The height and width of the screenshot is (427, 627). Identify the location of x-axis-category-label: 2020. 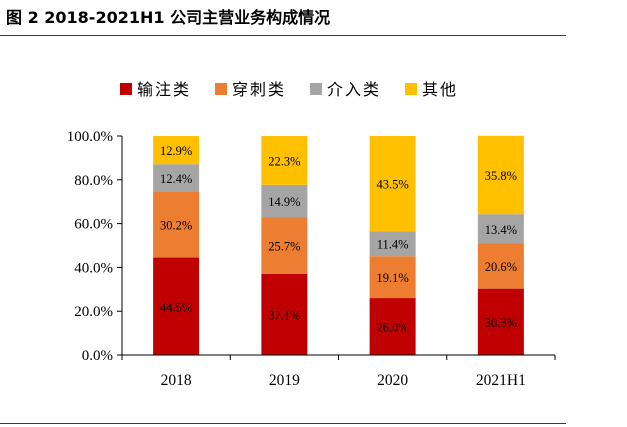
(392, 380).